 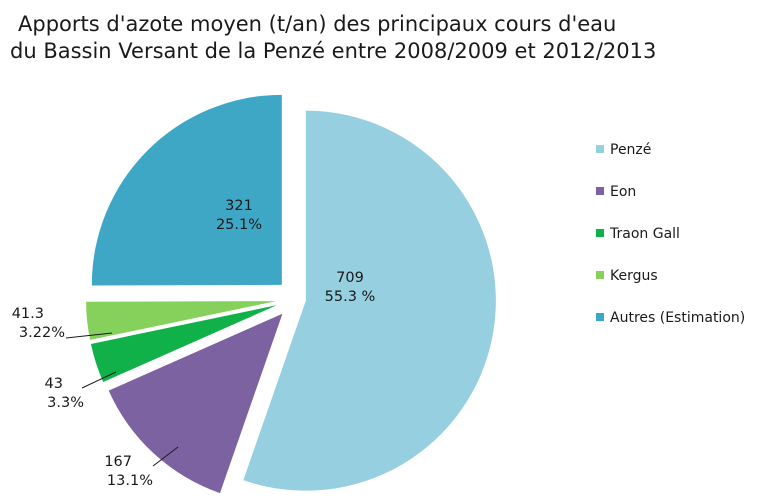 What do you see at coordinates (165, 456) in the screenshot?
I see `leader-line-eon` at bounding box center [165, 456].